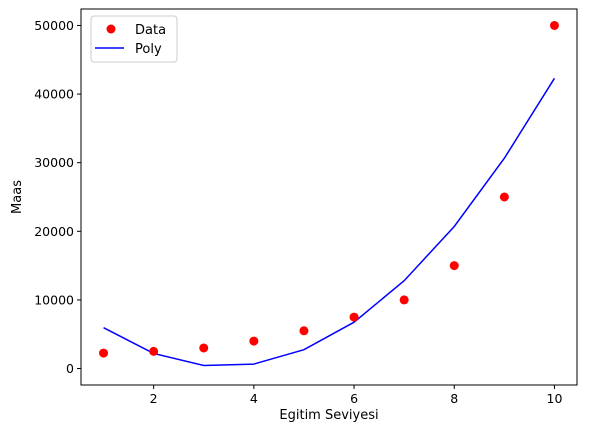  Describe the element at coordinates (17, 197) in the screenshot. I see `y-axis-label: Maas` at that location.